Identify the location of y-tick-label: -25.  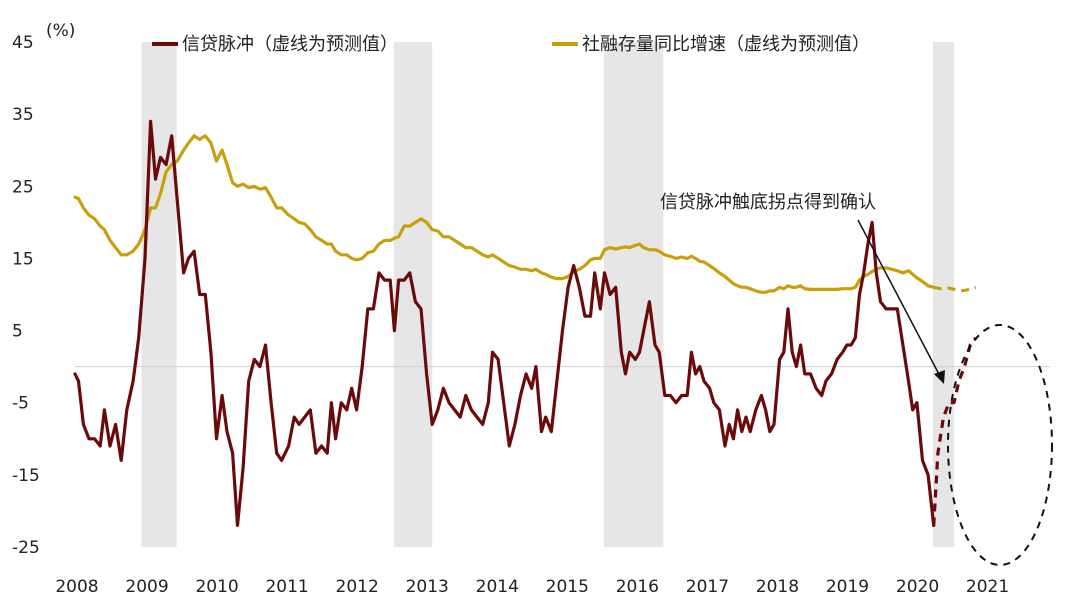
(26, 548).